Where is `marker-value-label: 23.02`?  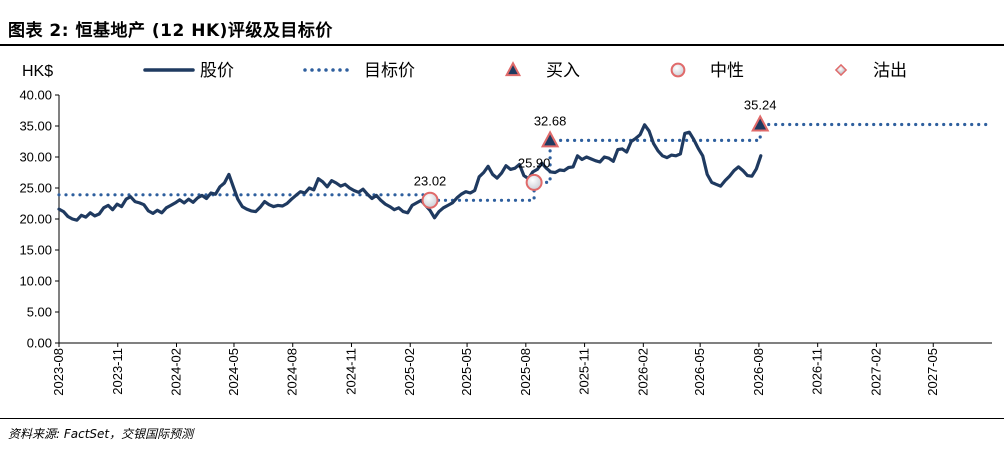
marker-value-label: 23.02 is located at coordinates (430, 180).